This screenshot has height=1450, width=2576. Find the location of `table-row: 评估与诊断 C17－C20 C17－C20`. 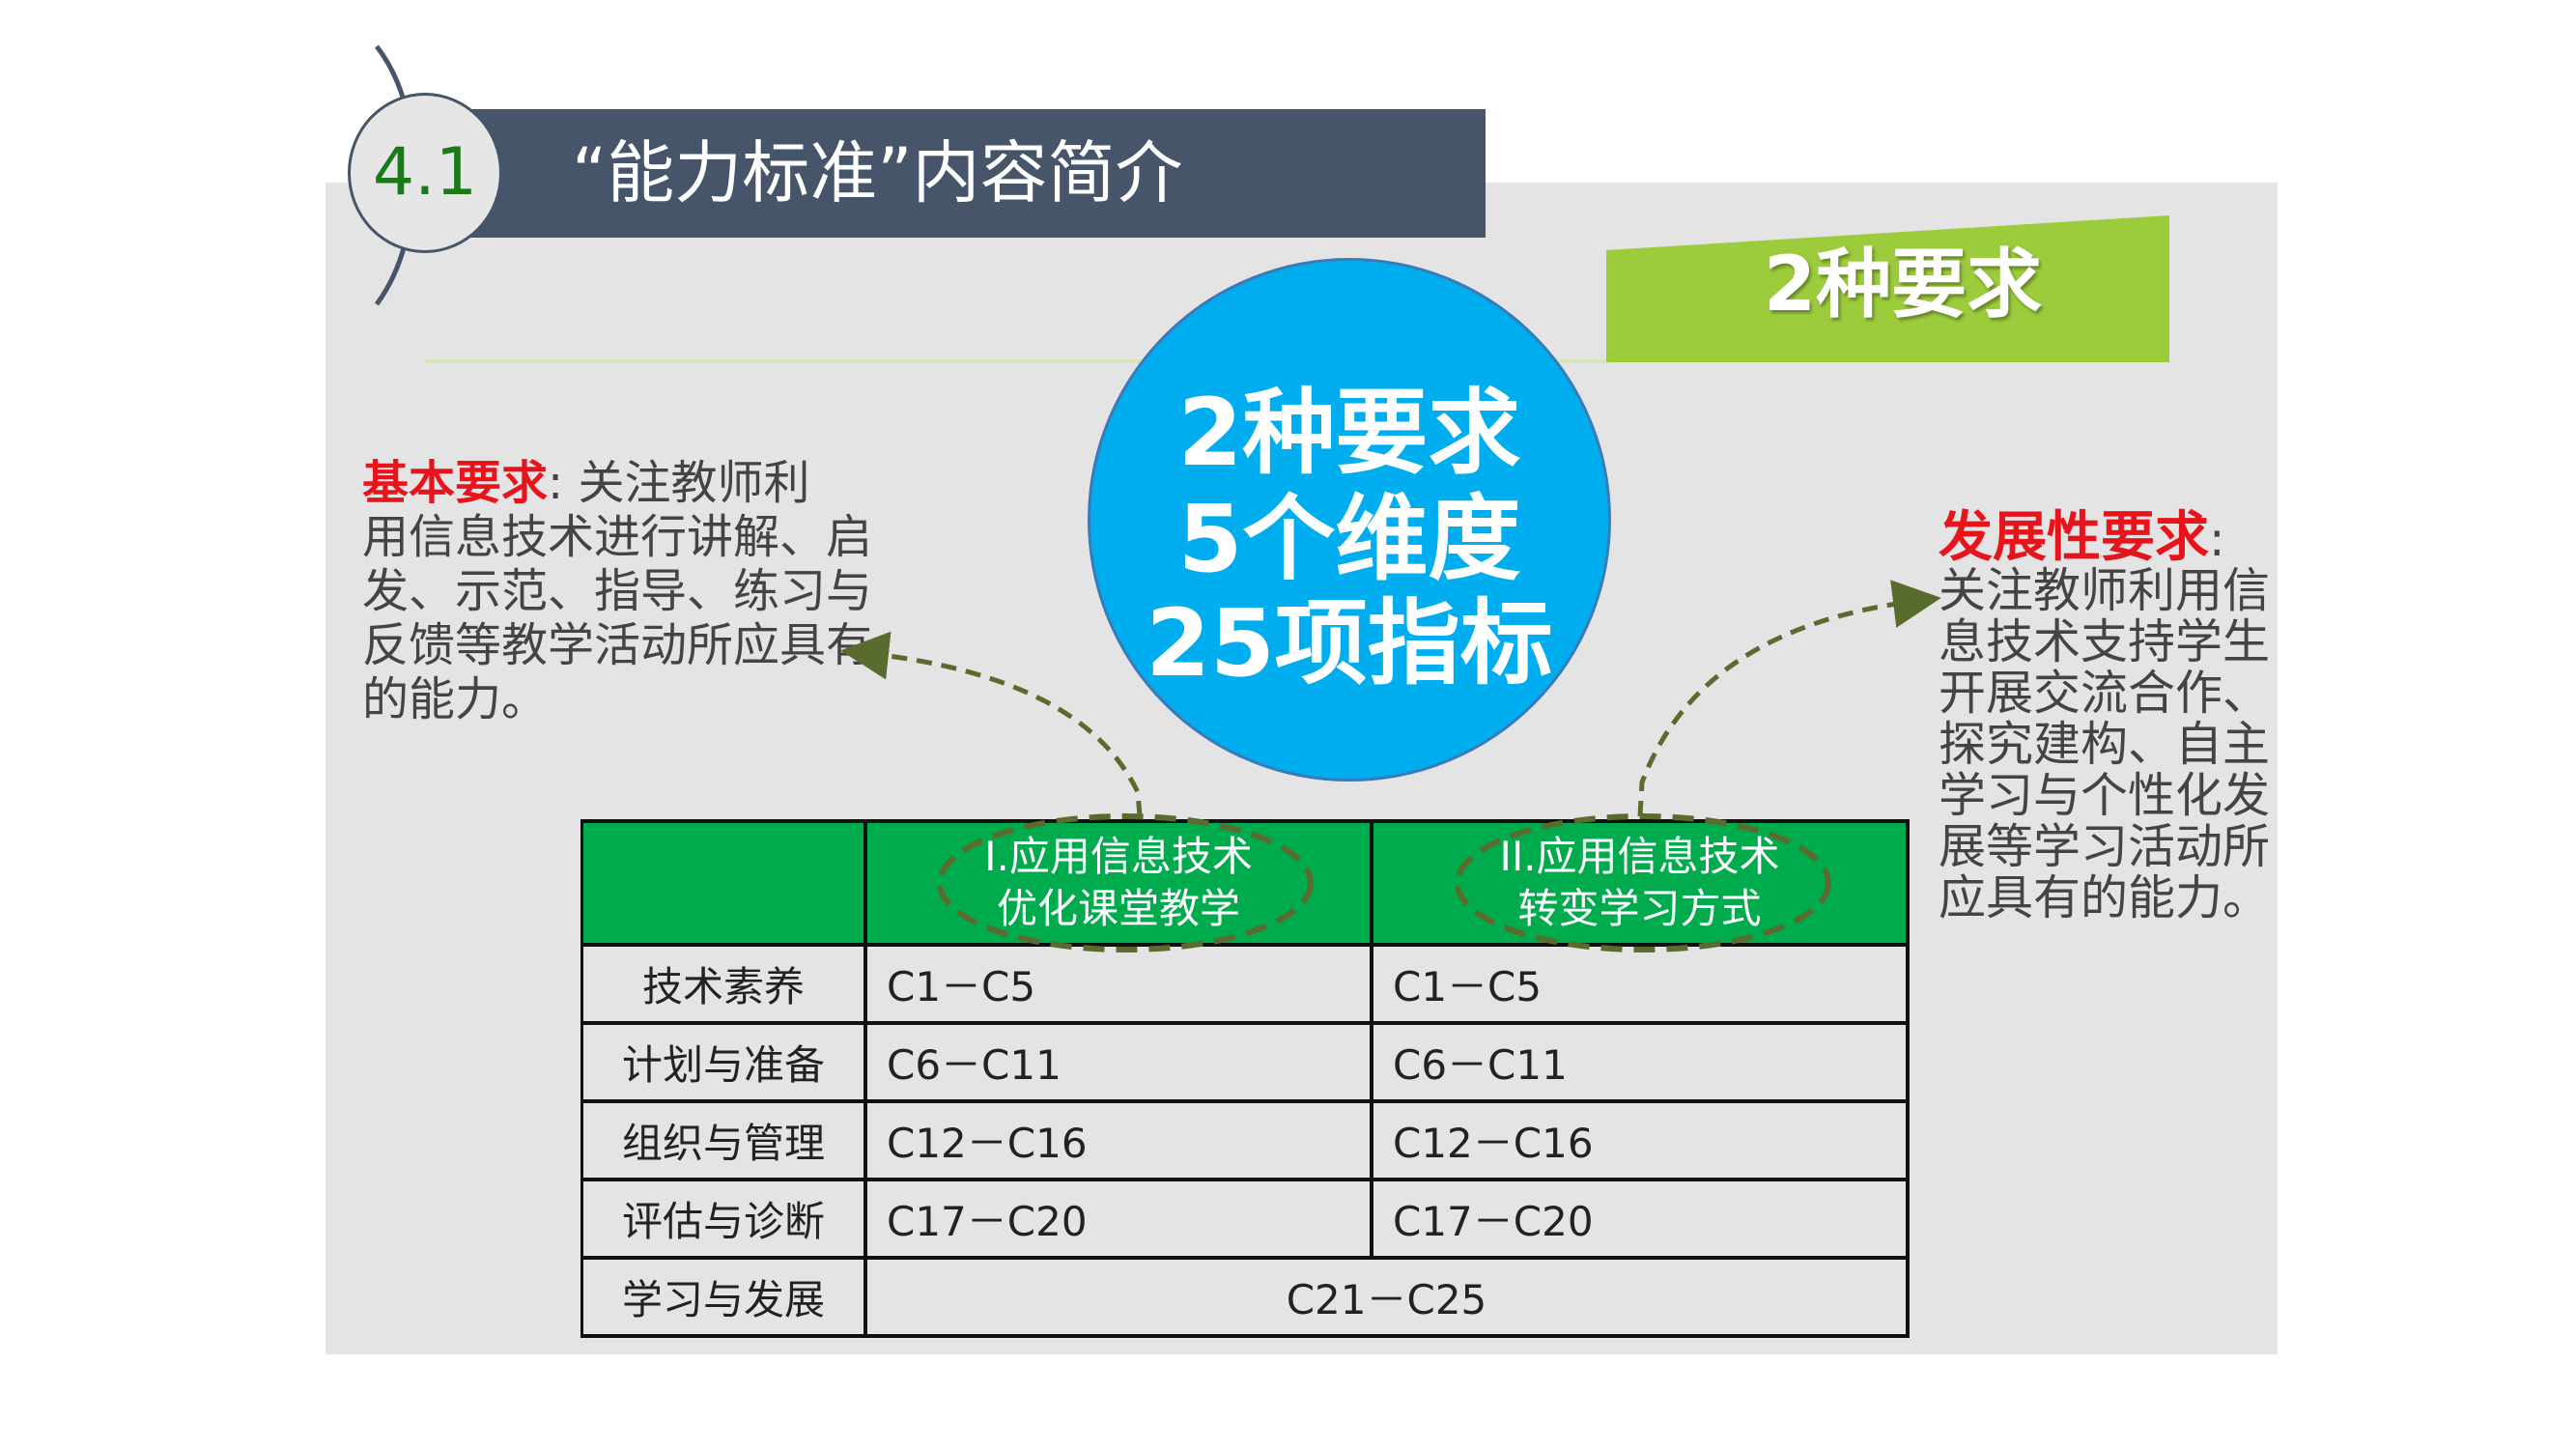

table-row: 评估与诊断 C17－C20 C17－C20 is located at coordinates (1245, 1219).